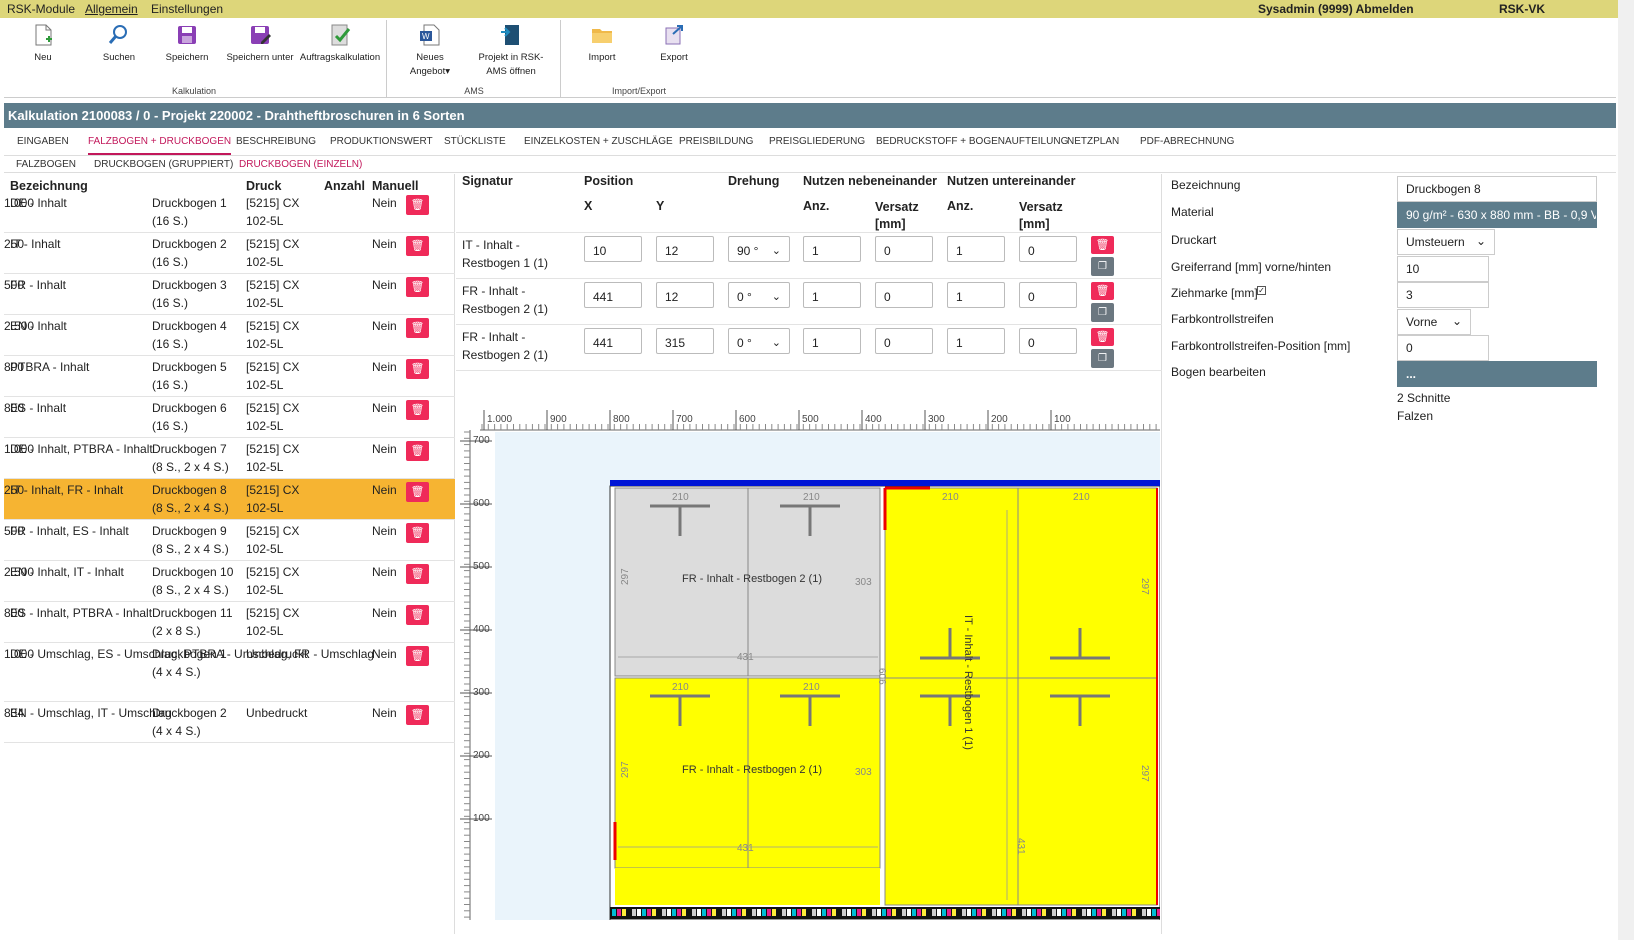 This screenshot has width=1634, height=940. What do you see at coordinates (164, 164) in the screenshot?
I see `subtab-druckbogen-gruppiert: DRUCKBOGEN (GRUPPIERT)` at bounding box center [164, 164].